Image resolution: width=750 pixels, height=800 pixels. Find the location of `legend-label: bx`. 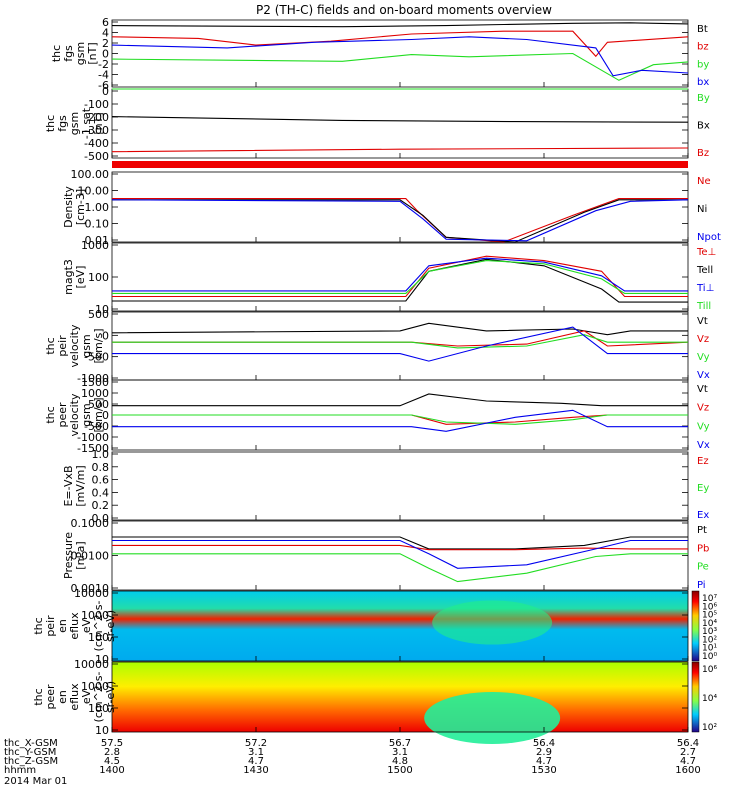

legend-label: bx is located at coordinates (703, 82).